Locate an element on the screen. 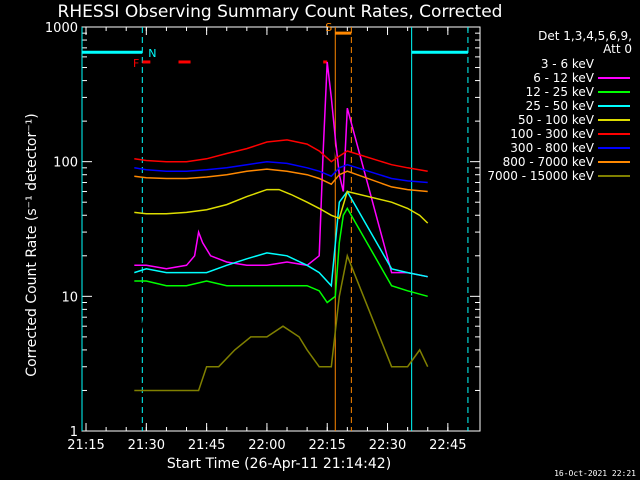 The width and height of the screenshot is (640, 480). legend-label: 6 - 12 keV is located at coordinates (564, 78).